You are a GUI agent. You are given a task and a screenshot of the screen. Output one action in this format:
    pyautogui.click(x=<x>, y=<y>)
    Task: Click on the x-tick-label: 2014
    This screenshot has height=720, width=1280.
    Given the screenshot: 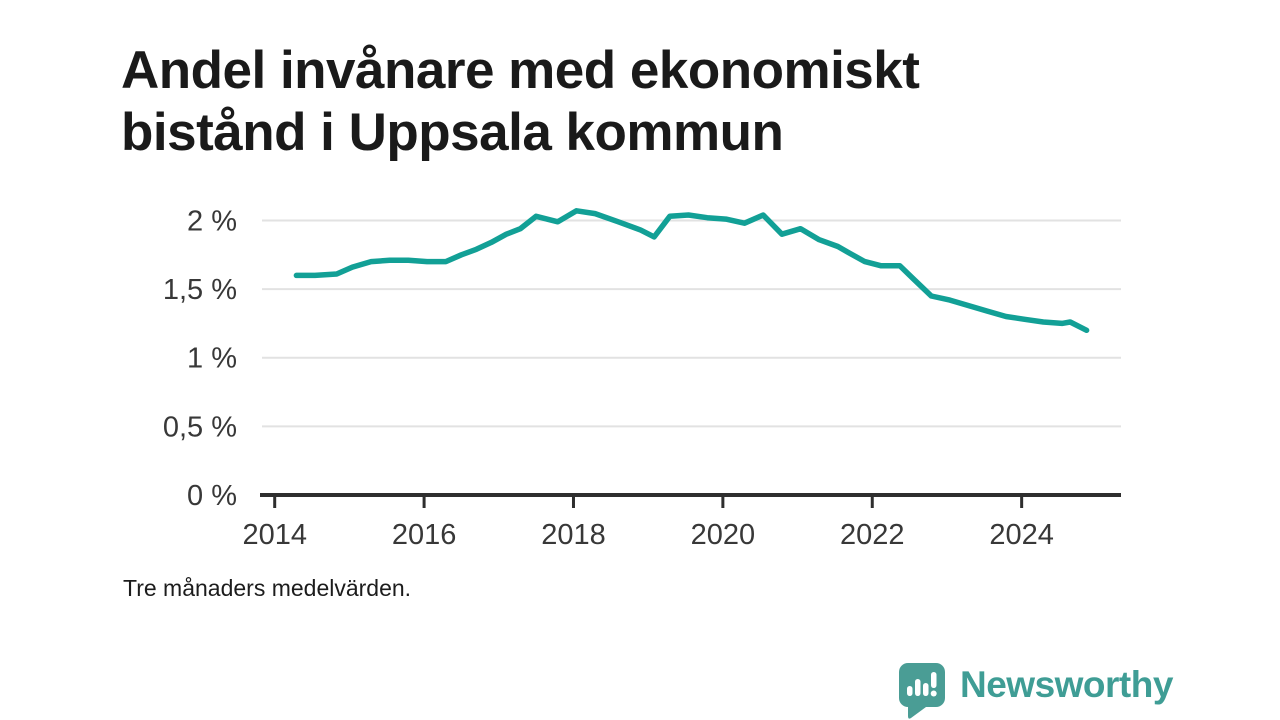 What is the action you would take?
    pyautogui.click(x=274, y=535)
    